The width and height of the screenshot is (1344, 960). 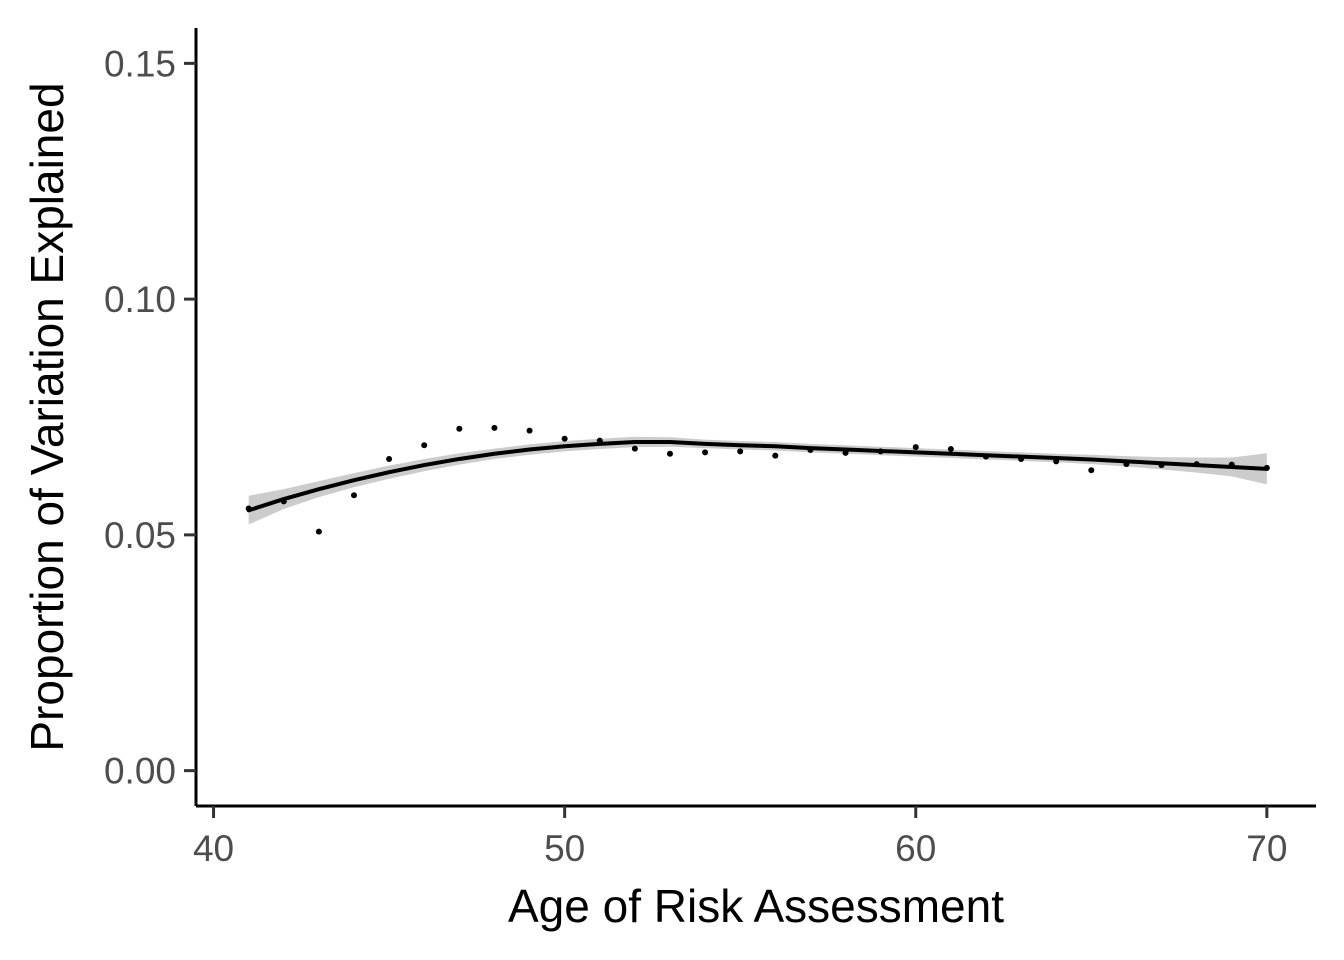 I want to click on y-axis-title: Proportion of Variation Explained, so click(x=47, y=416).